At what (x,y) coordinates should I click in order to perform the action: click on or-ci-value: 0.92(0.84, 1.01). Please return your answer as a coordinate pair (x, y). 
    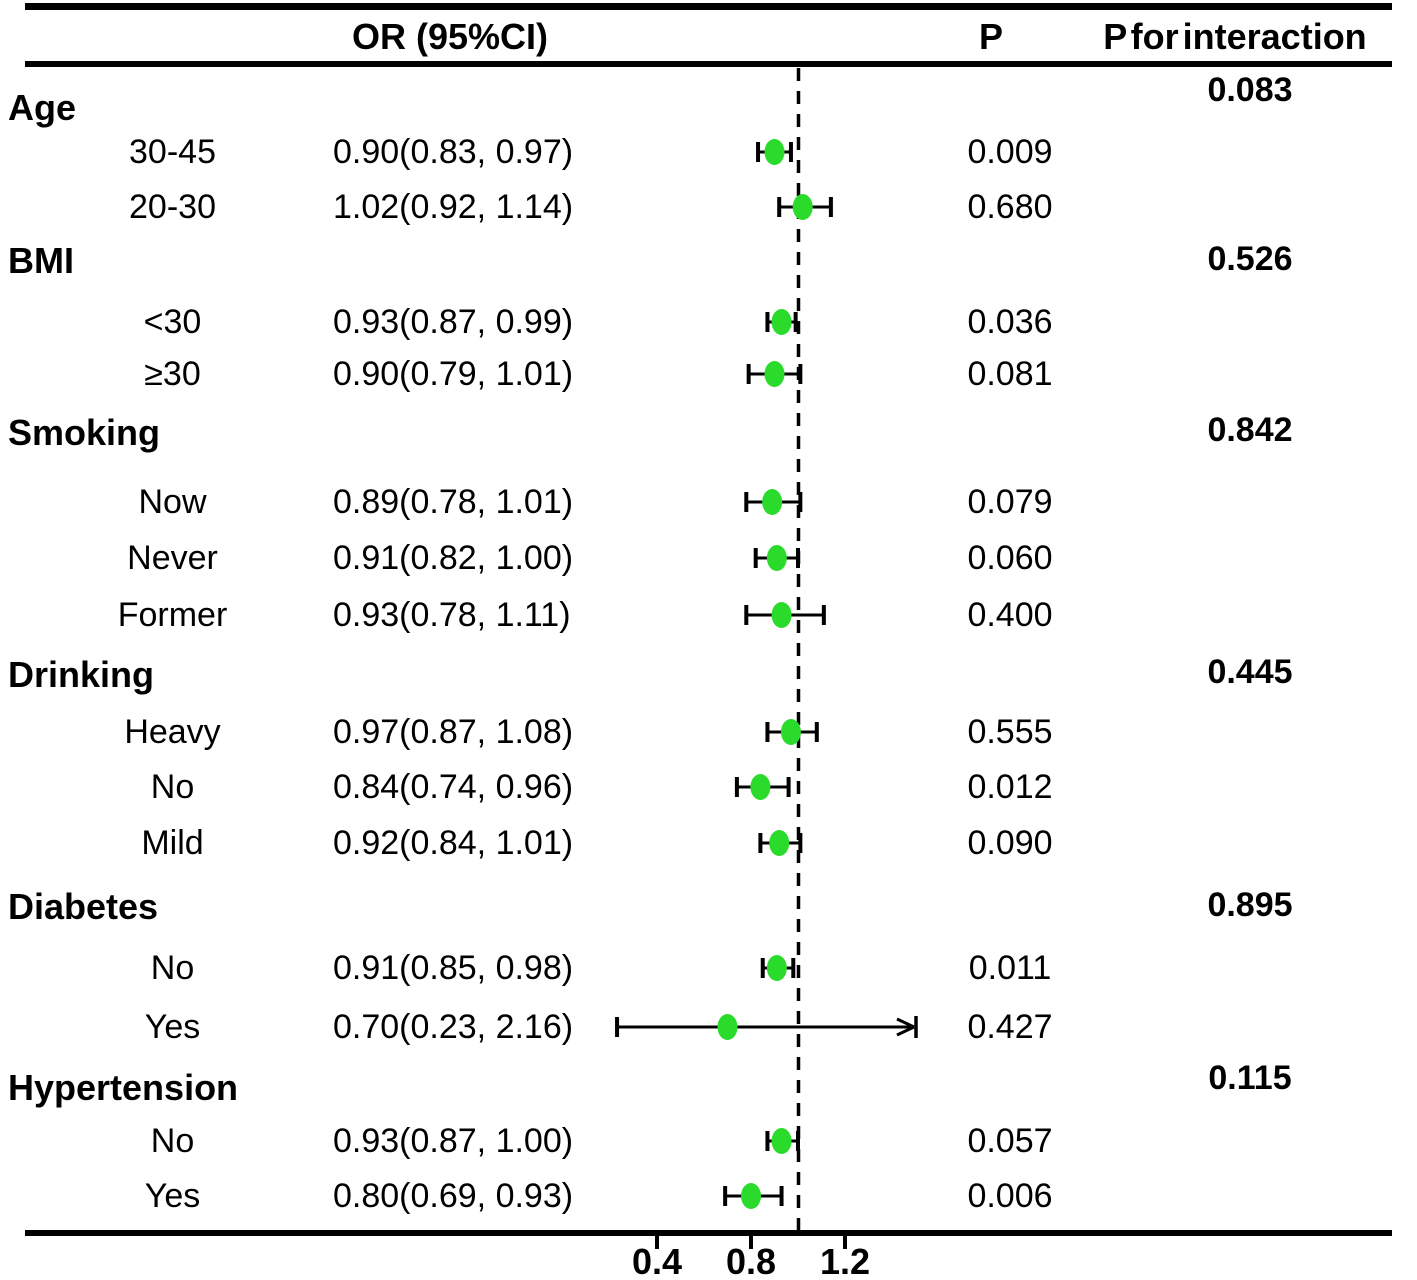
    Looking at the image, I should click on (453, 843).